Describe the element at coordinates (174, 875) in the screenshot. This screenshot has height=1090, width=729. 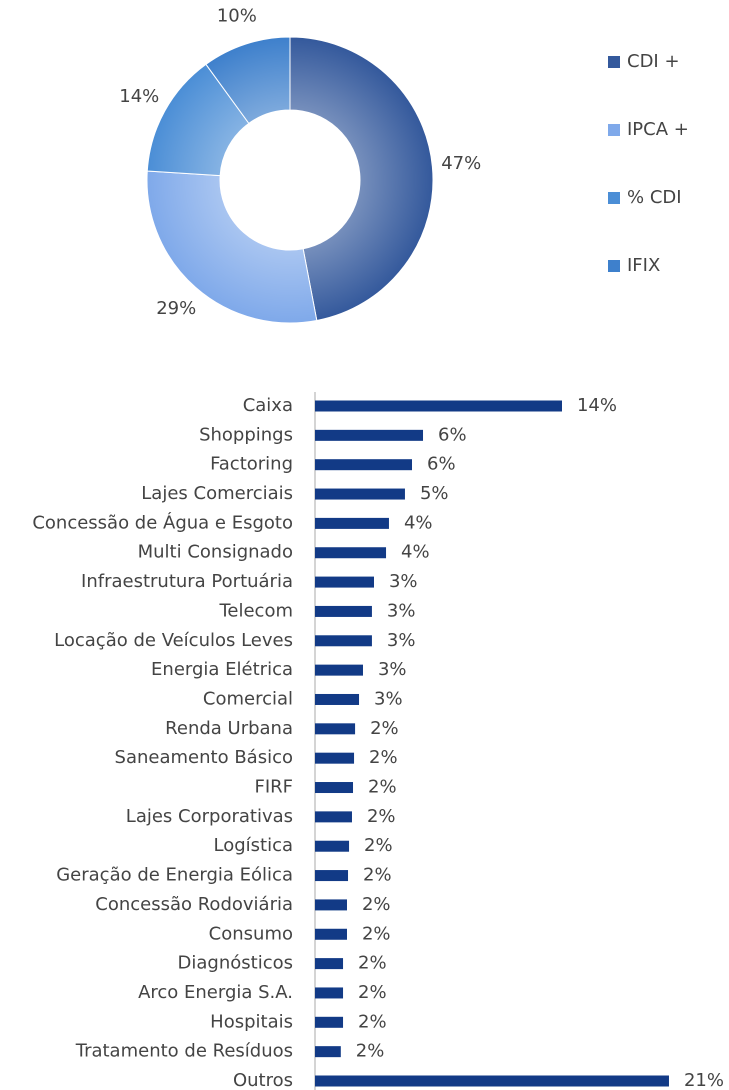
I see `category-label: Geração de Energia Eólica` at that location.